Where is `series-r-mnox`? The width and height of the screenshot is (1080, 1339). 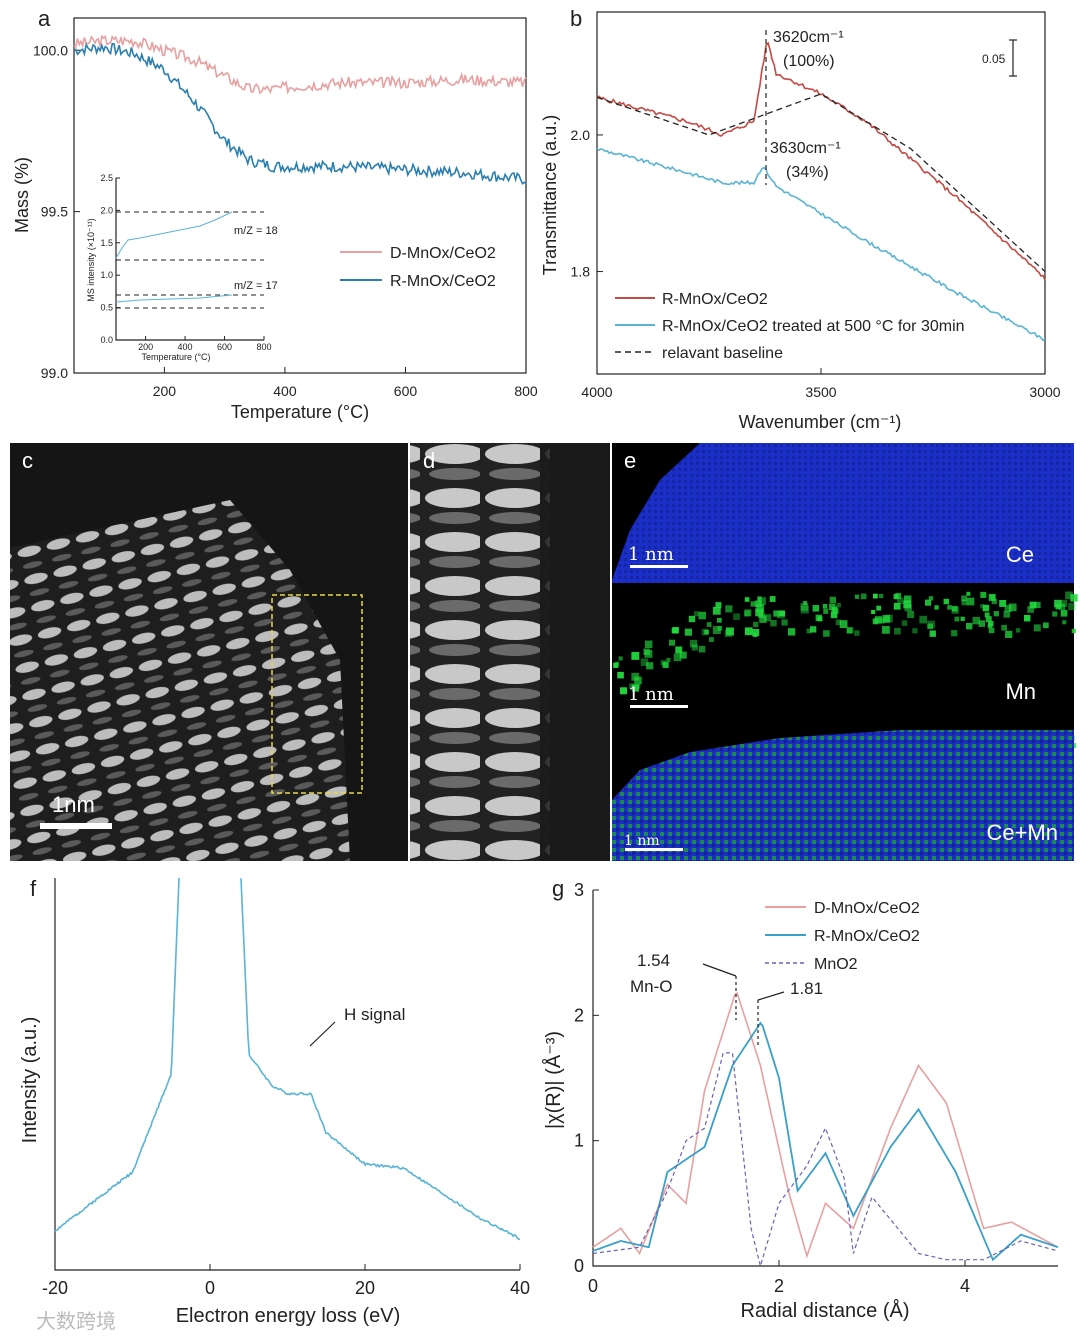 series-r-mnox is located at coordinates (300, 113).